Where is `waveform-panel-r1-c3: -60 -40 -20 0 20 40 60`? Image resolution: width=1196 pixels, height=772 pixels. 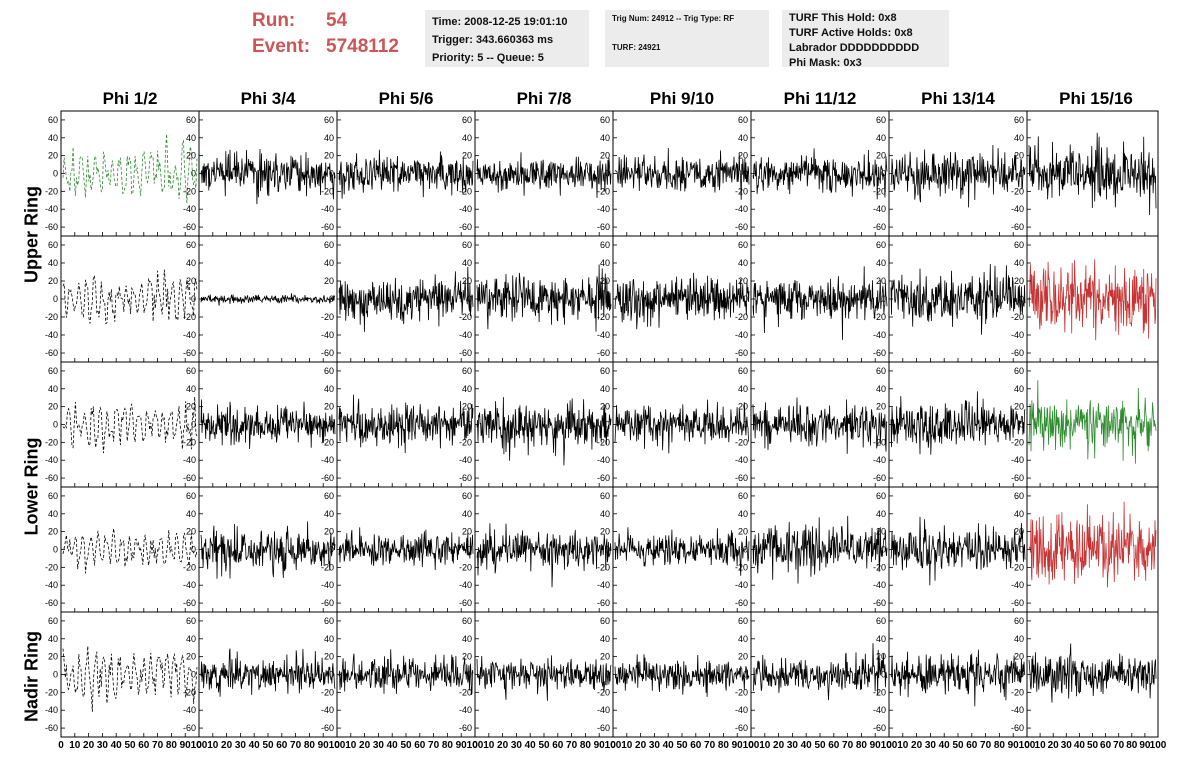 waveform-panel-r1-c3: -60 -40 -20 0 20 40 60 is located at coordinates (536, 299).